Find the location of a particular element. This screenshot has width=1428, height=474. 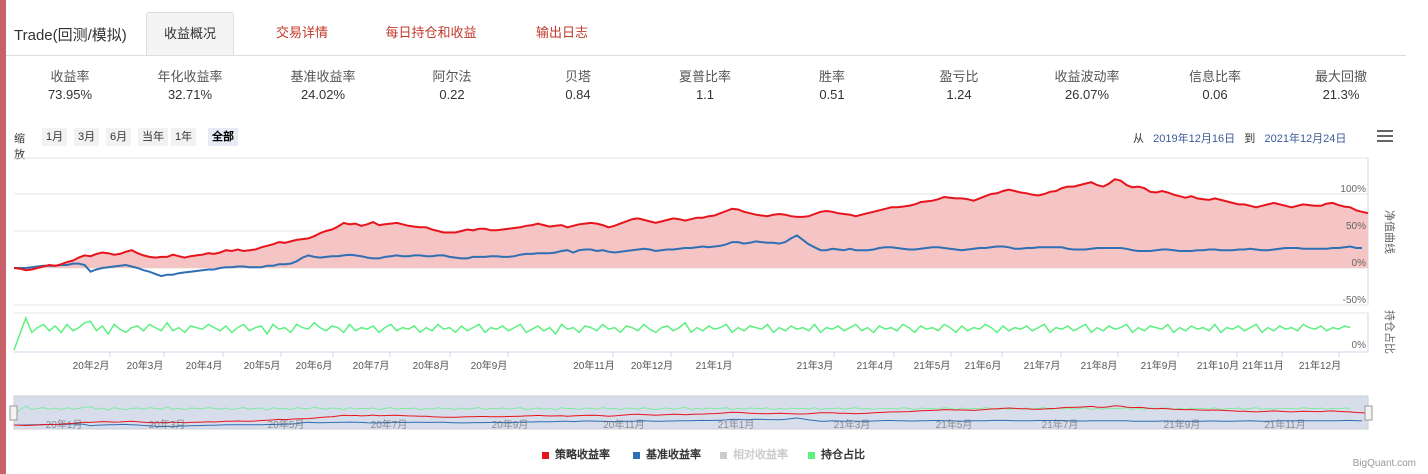

navigator-position-line is located at coordinates (682, 410).